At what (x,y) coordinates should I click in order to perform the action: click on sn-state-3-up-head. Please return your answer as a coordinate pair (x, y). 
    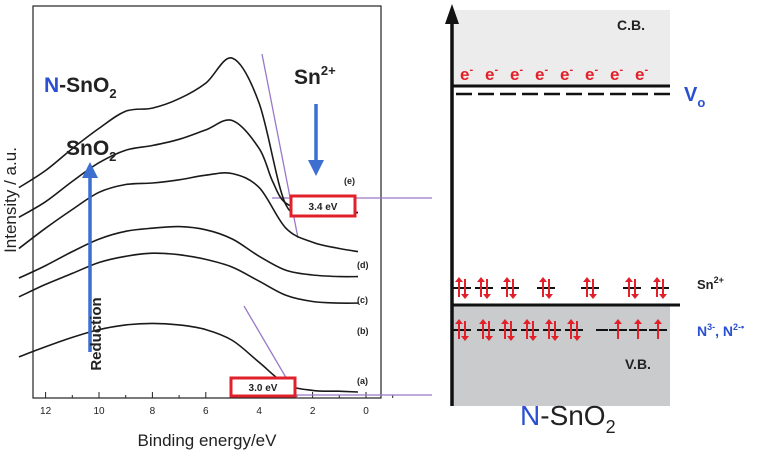
    Looking at the image, I should click on (543, 279).